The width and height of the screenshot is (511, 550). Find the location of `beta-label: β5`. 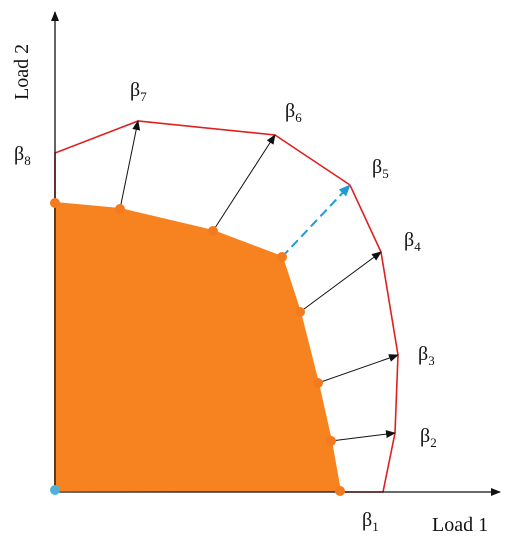

beta-label: β5 is located at coordinates (380, 168).